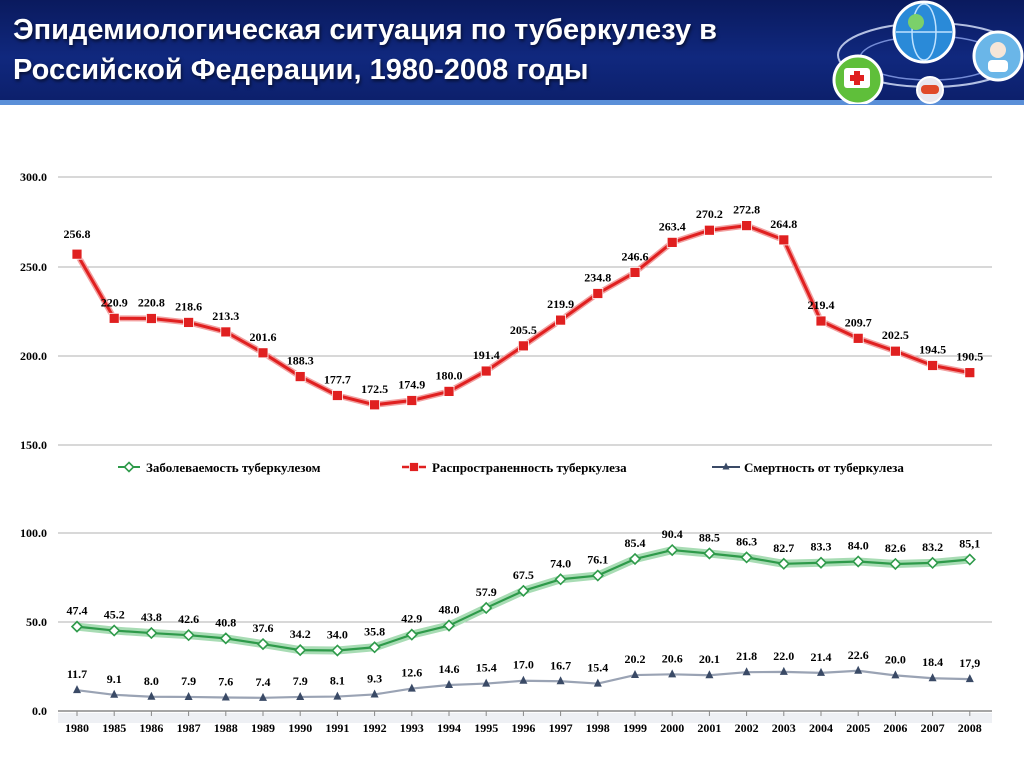  I want to click on doctor-icon, so click(998, 56).